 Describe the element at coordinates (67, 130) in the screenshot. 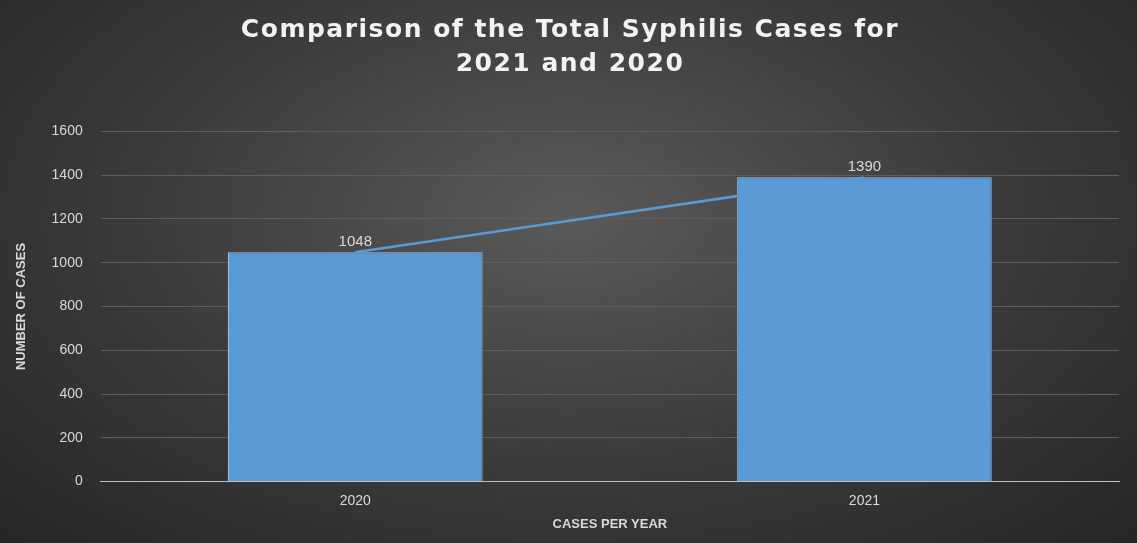

I see `y-tick-label: 1600` at that location.